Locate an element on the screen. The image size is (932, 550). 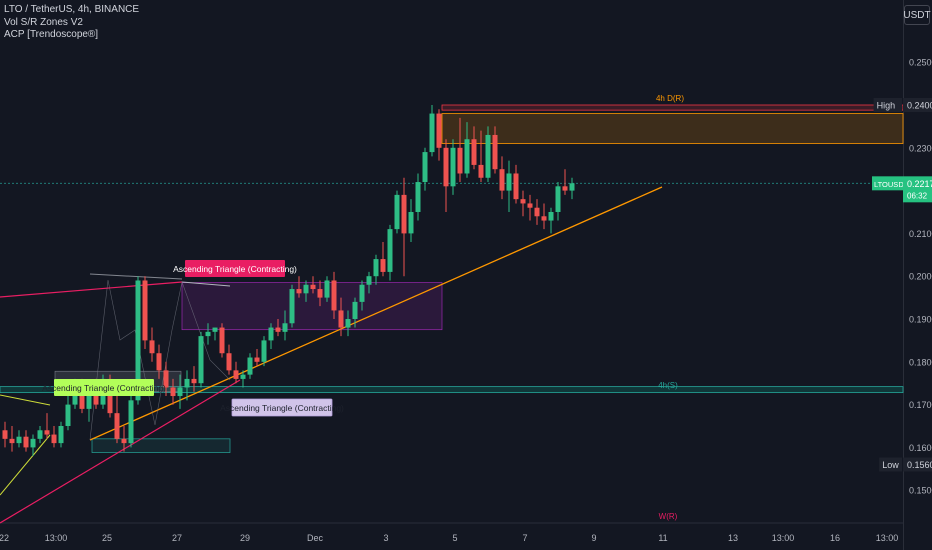
pattern-label-1-bg is located at coordinates (235, 268).